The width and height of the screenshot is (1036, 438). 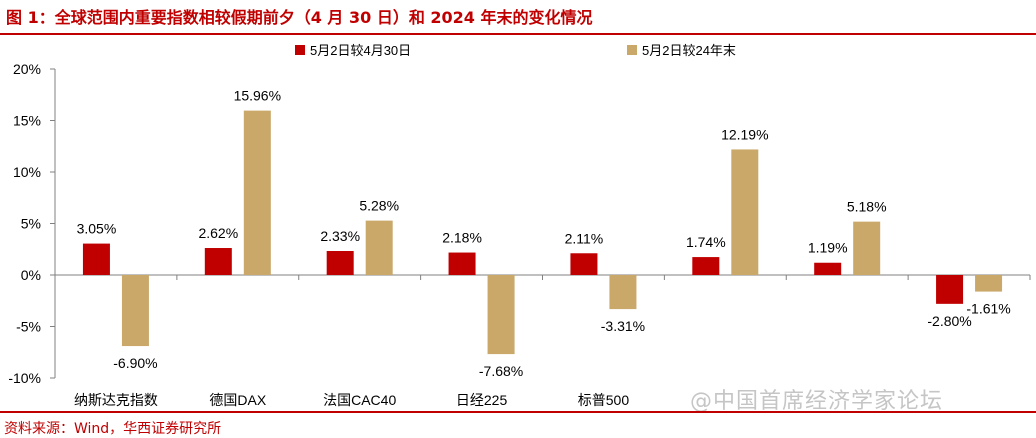 What do you see at coordinates (744, 134) in the screenshot?
I see `data-label: 12.19%` at bounding box center [744, 134].